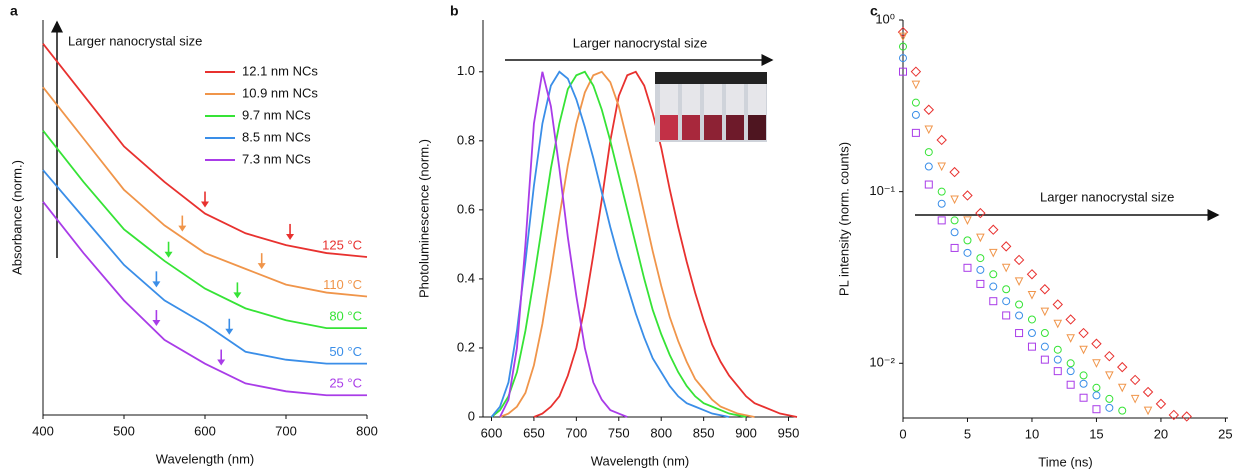 The width and height of the screenshot is (1233, 476). Describe the element at coordinates (789, 432) in the screenshot. I see `x-tick-label: 950` at that location.